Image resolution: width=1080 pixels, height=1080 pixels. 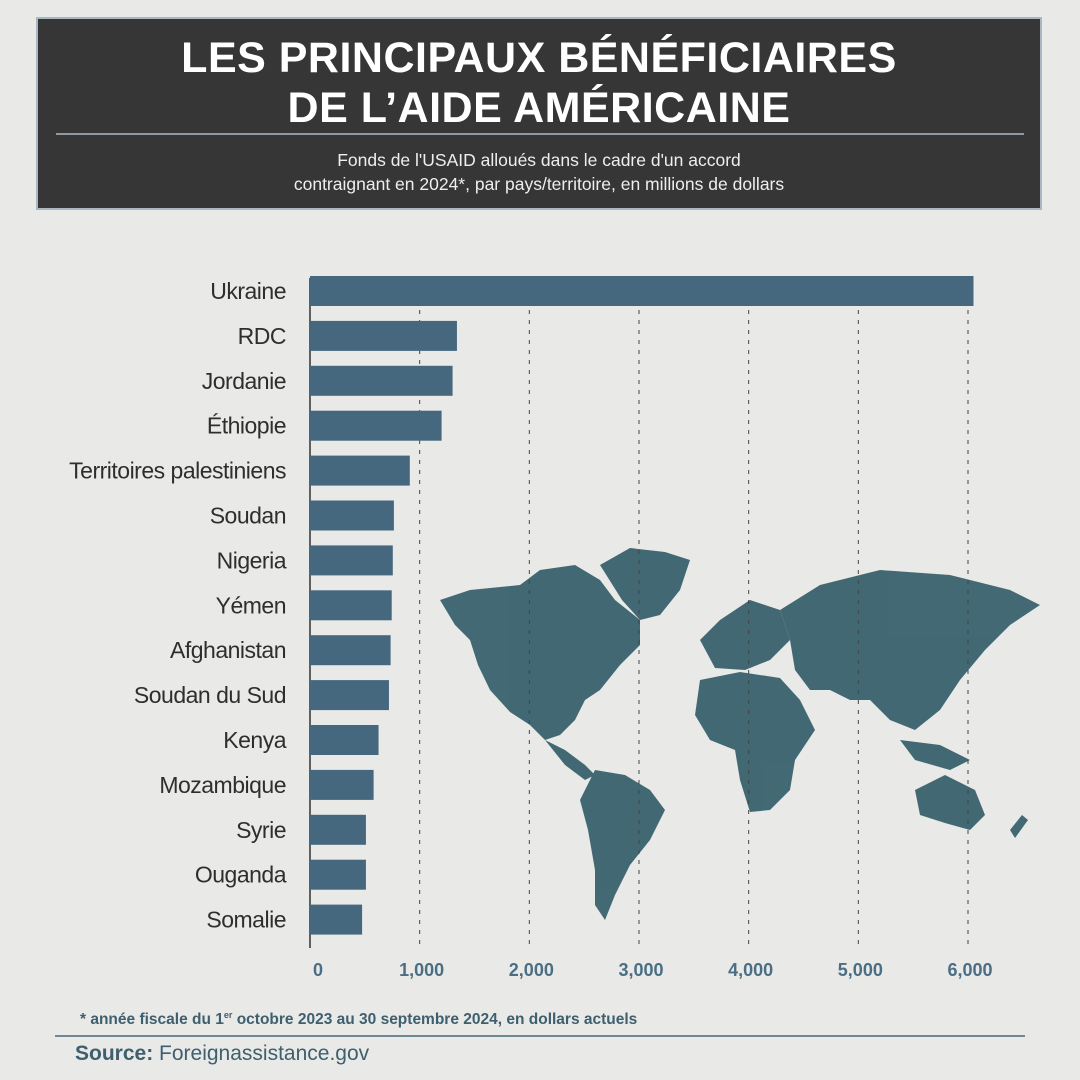 I want to click on category-label: Afghanistan, so click(x=228, y=650).